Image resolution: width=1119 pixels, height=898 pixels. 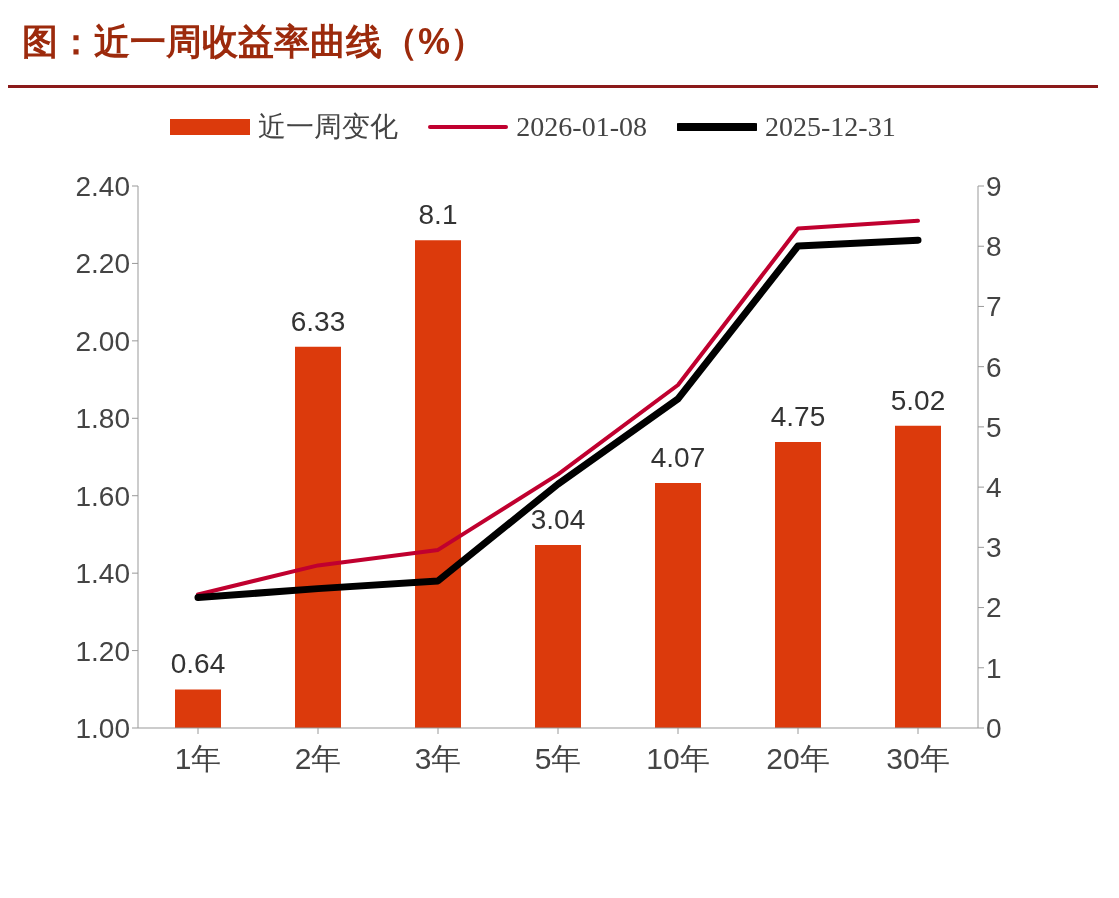 What do you see at coordinates (102, 728) in the screenshot?
I see `y-tick-label: 1.00` at bounding box center [102, 728].